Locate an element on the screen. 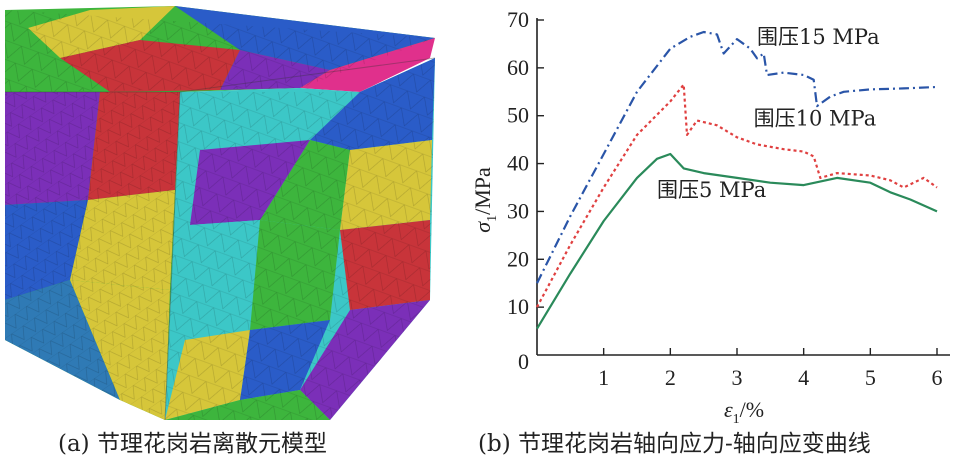 The image size is (961, 464). cube-left-face is located at coordinates (92, 256).